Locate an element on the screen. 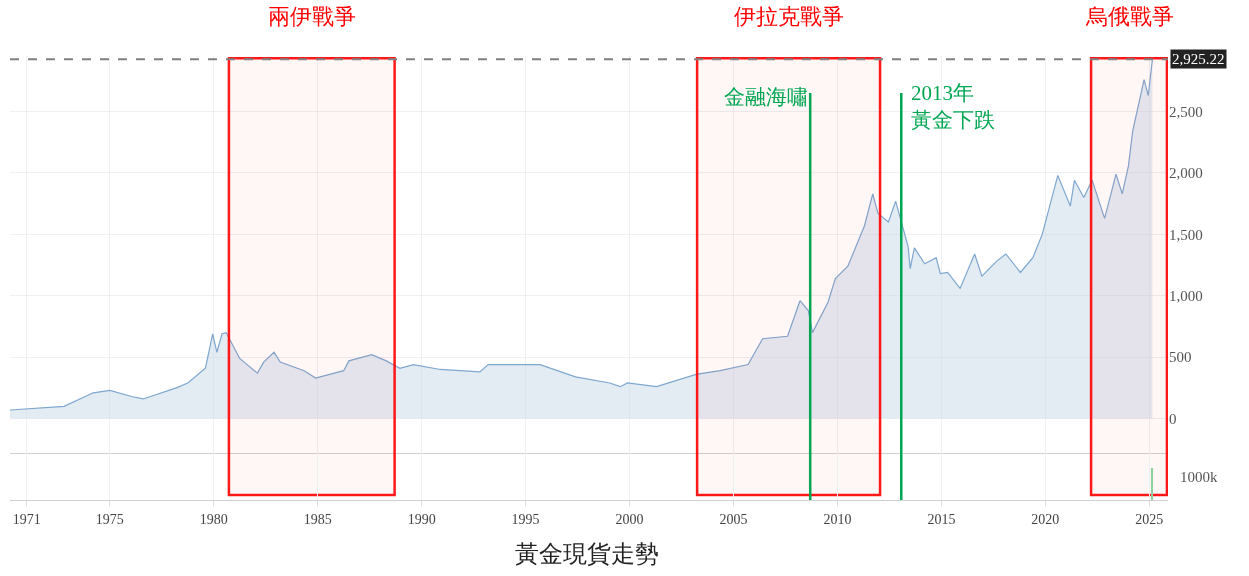  ref-line-label: 金融海嘯 is located at coordinates (766, 97).